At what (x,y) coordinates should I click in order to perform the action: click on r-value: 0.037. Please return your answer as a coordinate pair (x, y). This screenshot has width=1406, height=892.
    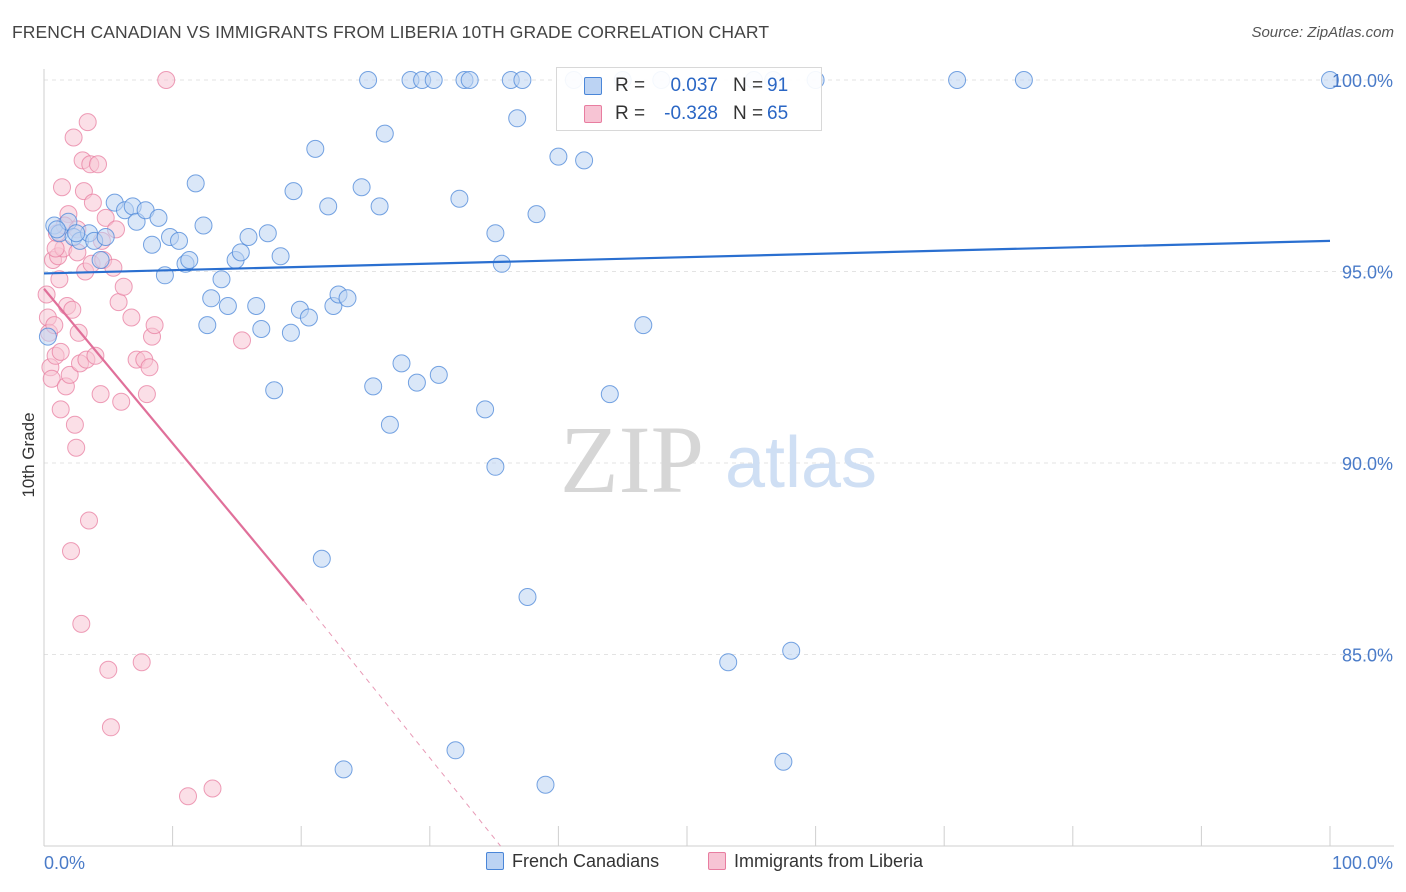
    Looking at the image, I should click on (694, 85).